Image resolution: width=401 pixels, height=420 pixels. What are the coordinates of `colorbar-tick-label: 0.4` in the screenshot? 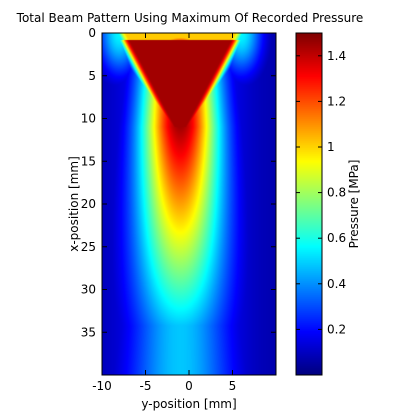 It's located at (336, 284).